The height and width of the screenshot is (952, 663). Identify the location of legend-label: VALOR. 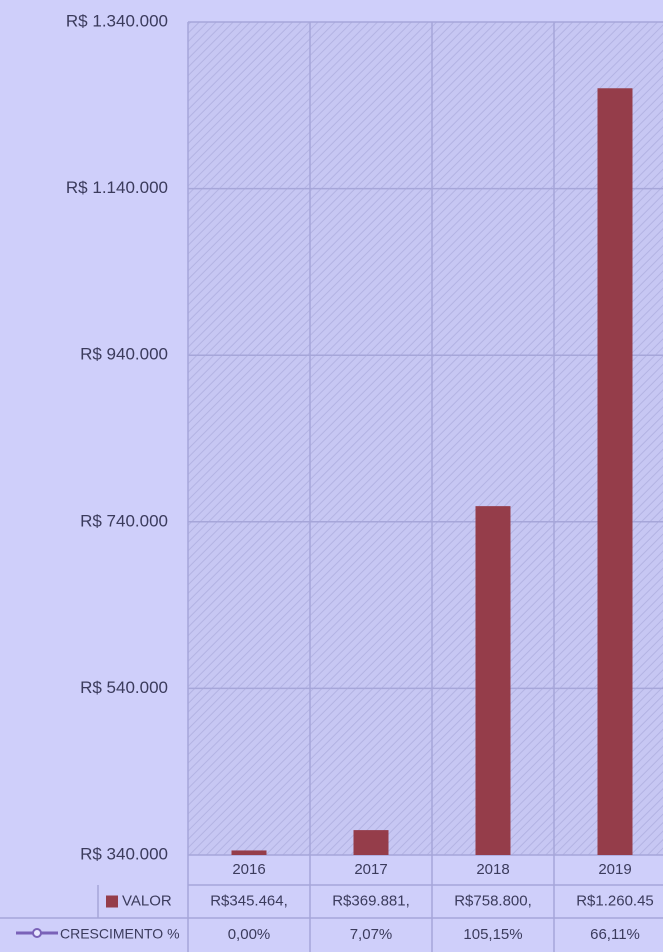
(147, 900).